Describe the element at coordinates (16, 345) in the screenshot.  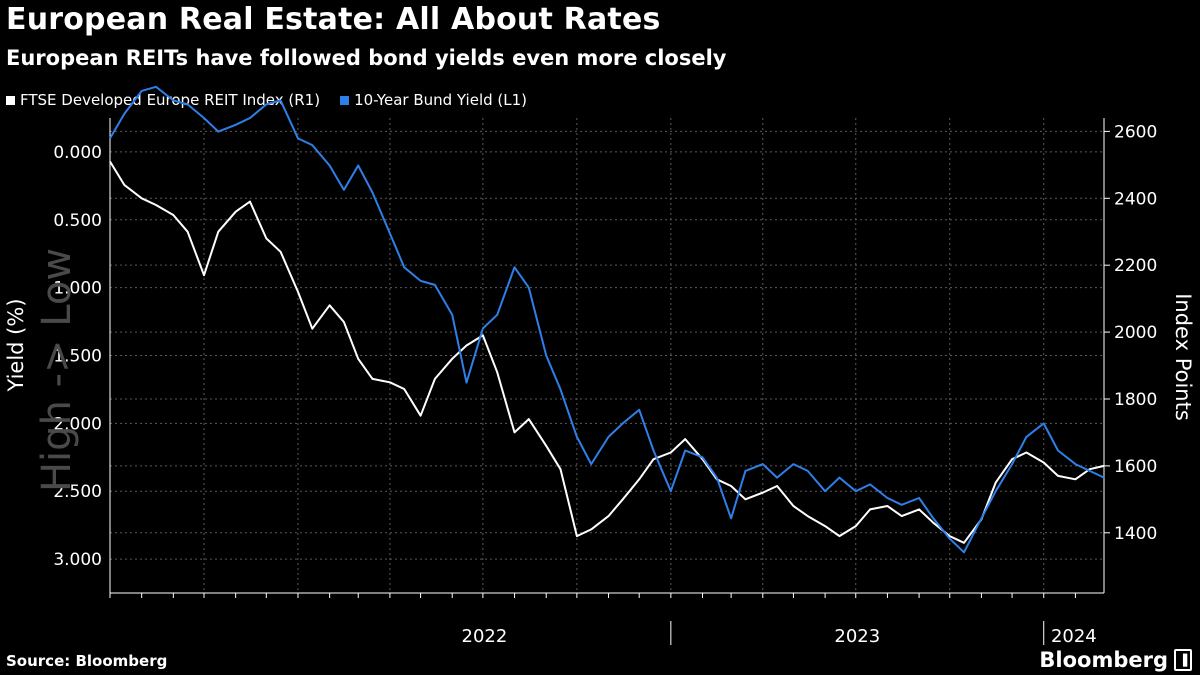
I see `left-axis-label: Yield (%)` at that location.